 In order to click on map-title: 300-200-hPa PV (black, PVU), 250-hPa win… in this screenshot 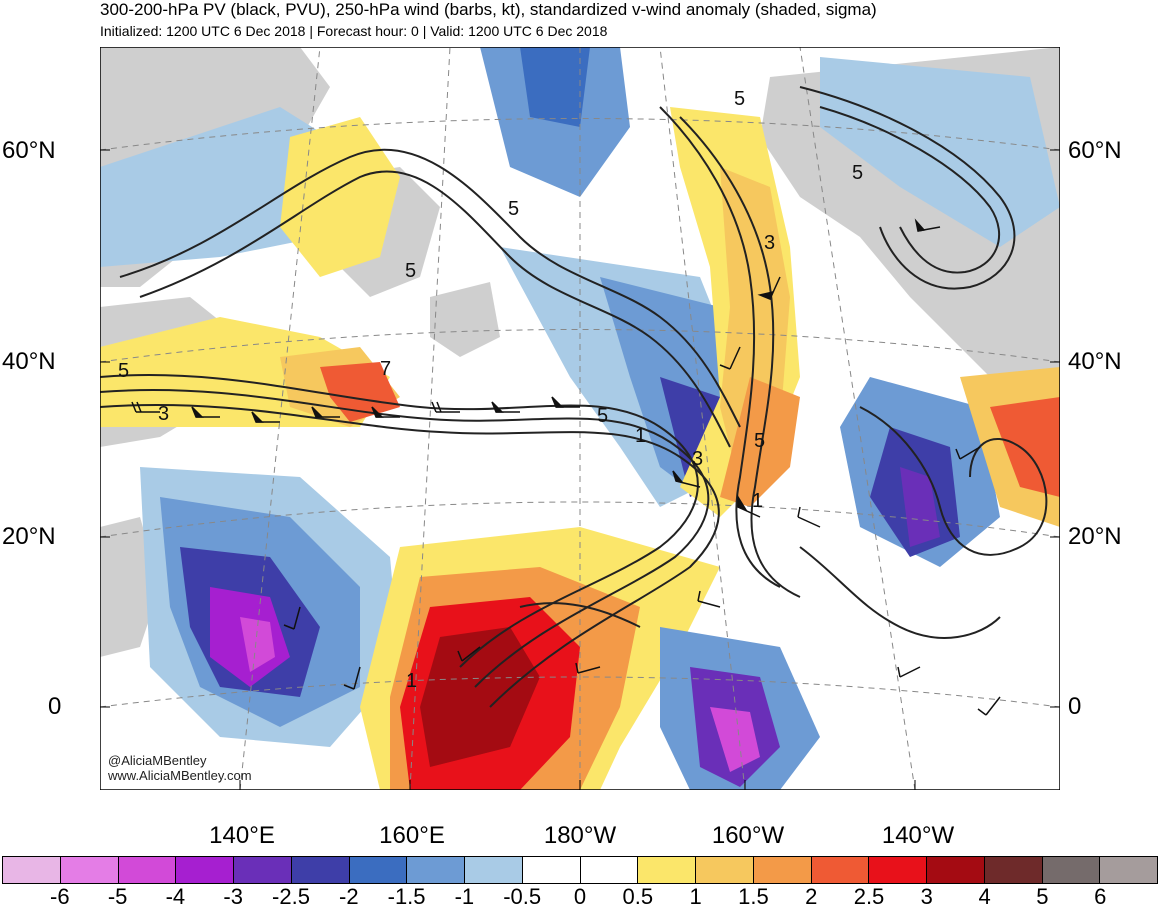, I will do `click(488, 9)`.